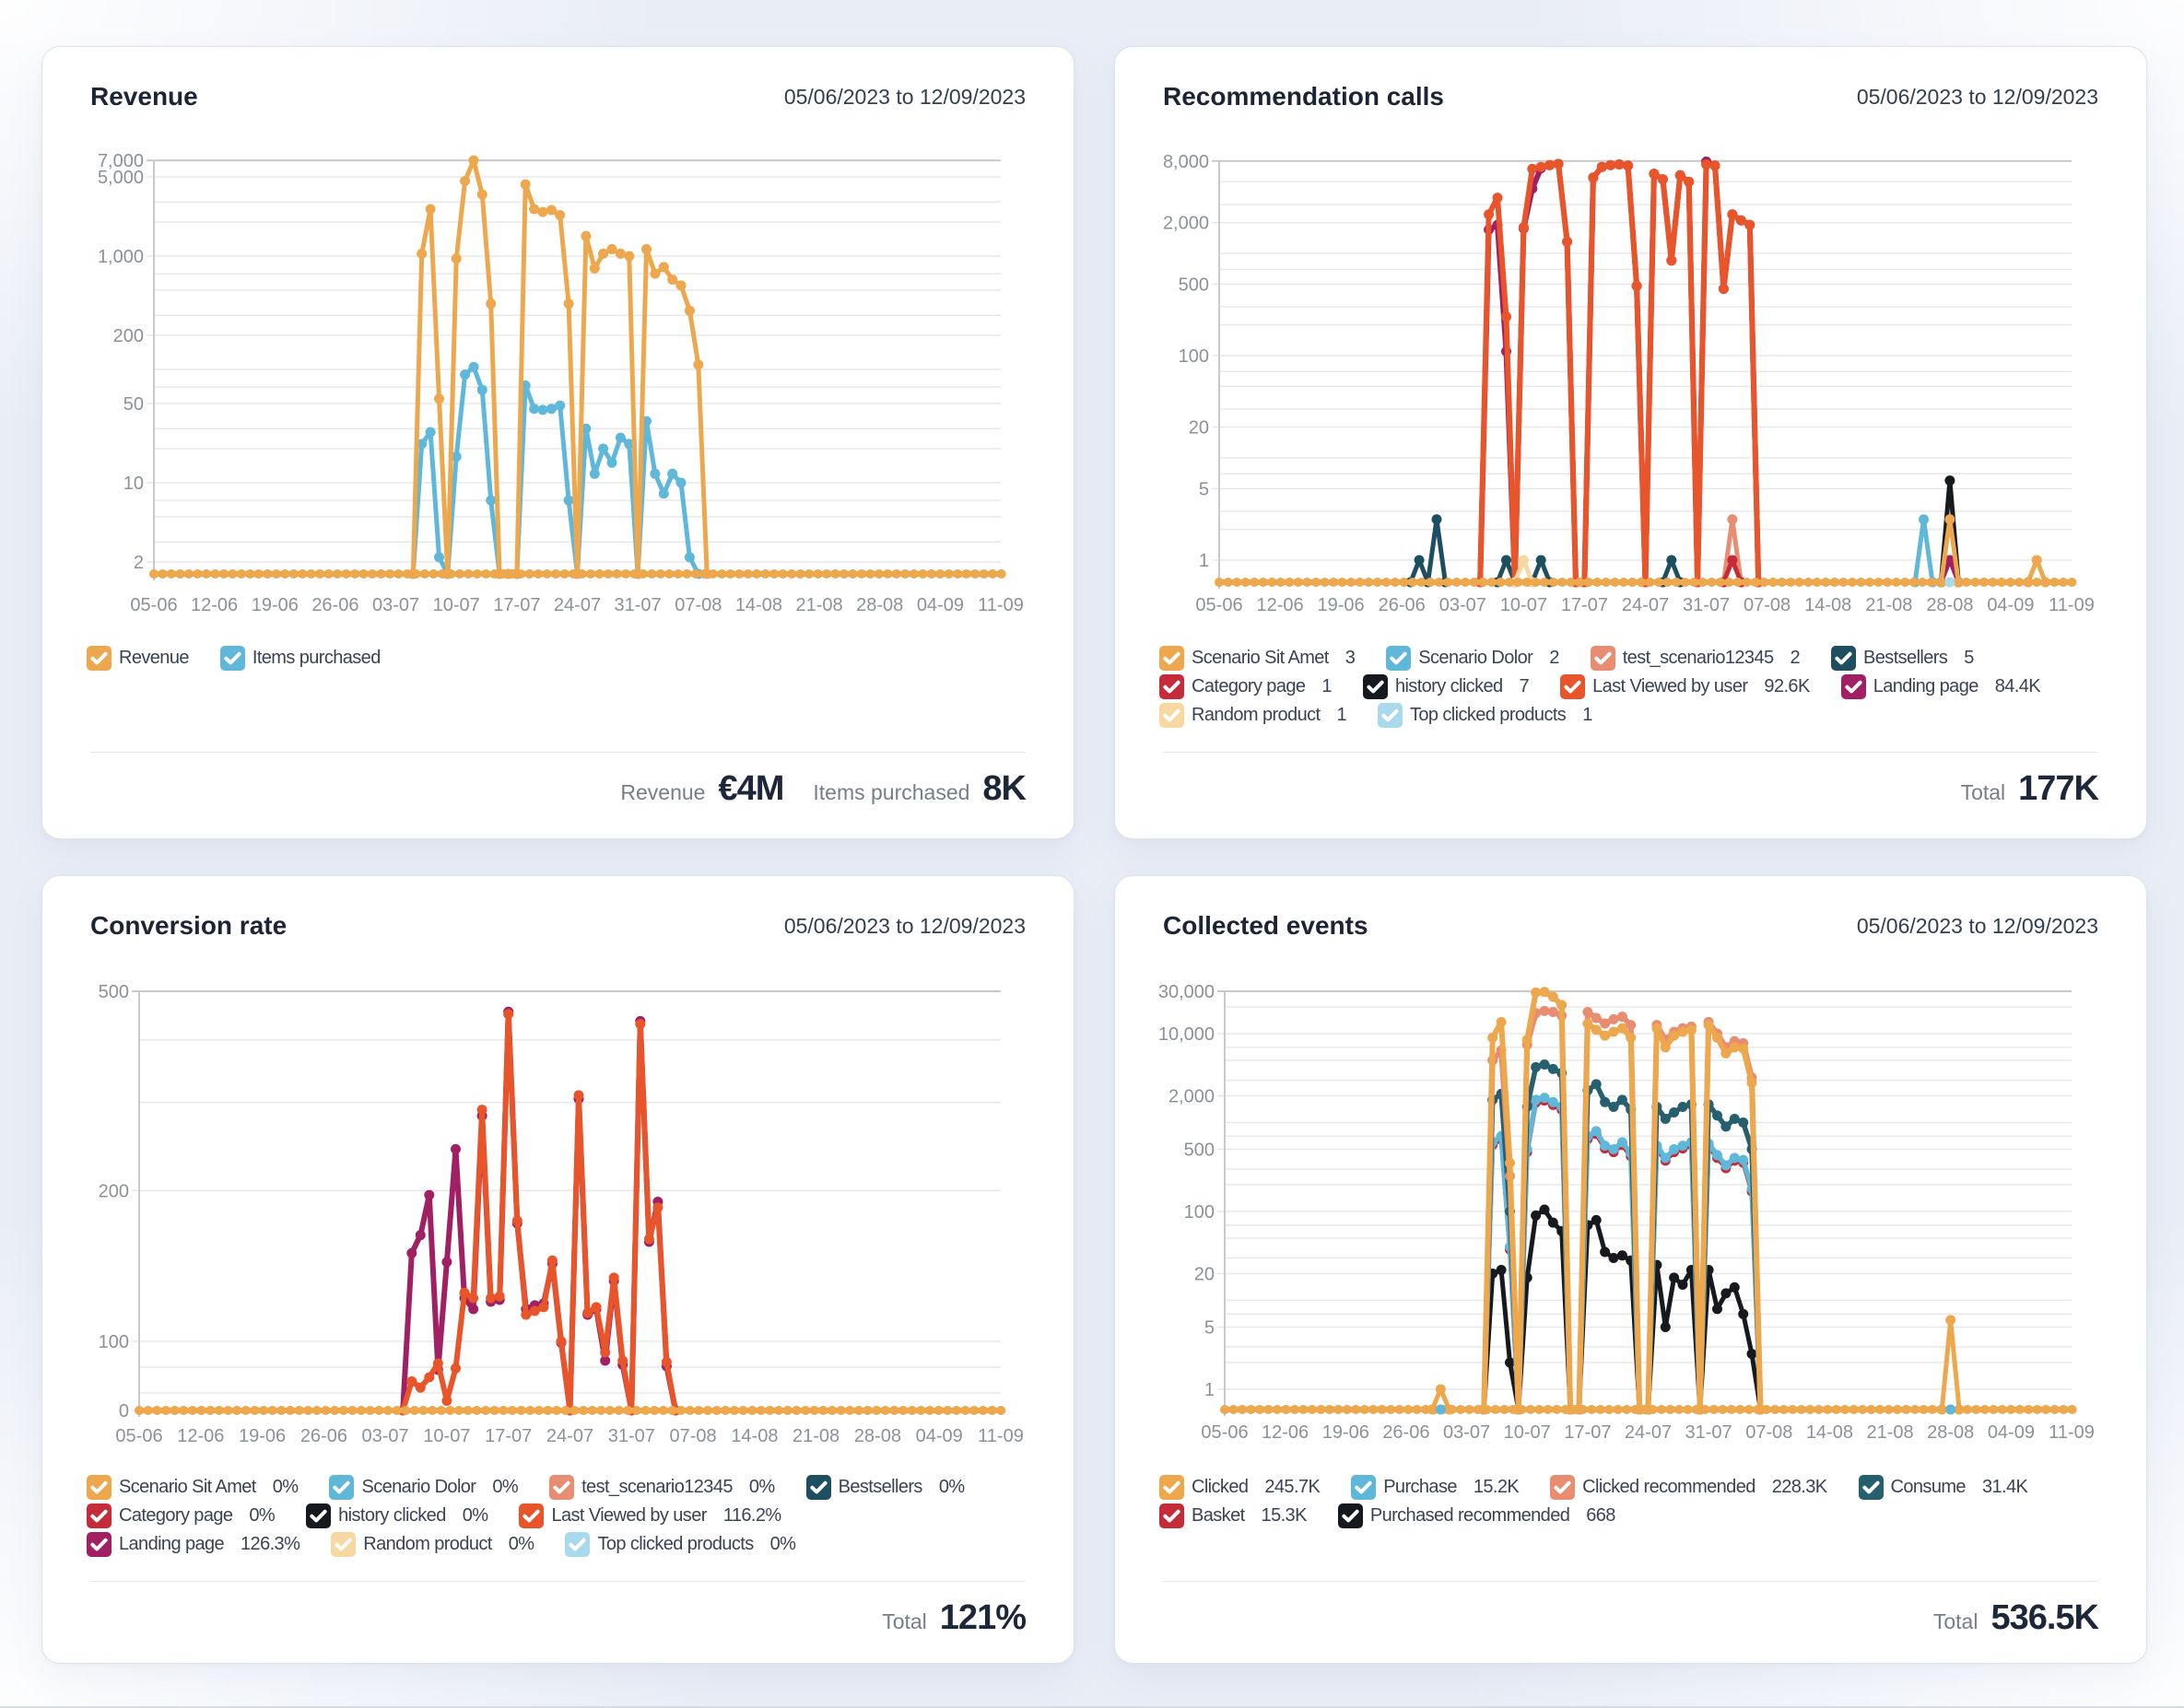 The height and width of the screenshot is (1708, 2184). I want to click on svg-text: 2, so click(139, 563).